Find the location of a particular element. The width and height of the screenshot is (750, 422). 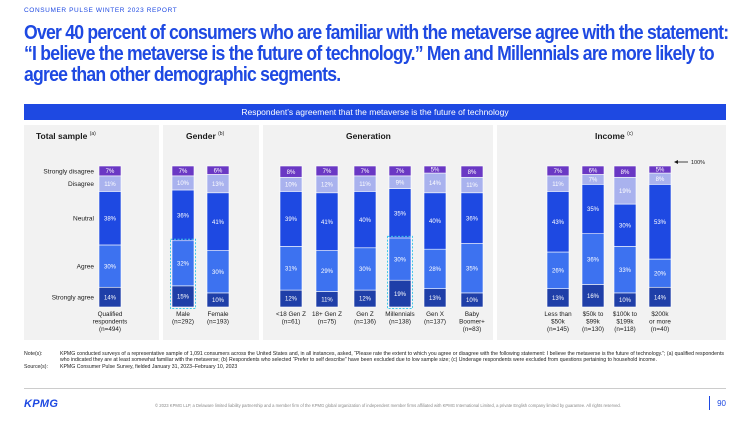

bar-value-inc-200-strongly-agree: 14% is located at coordinates (660, 298).